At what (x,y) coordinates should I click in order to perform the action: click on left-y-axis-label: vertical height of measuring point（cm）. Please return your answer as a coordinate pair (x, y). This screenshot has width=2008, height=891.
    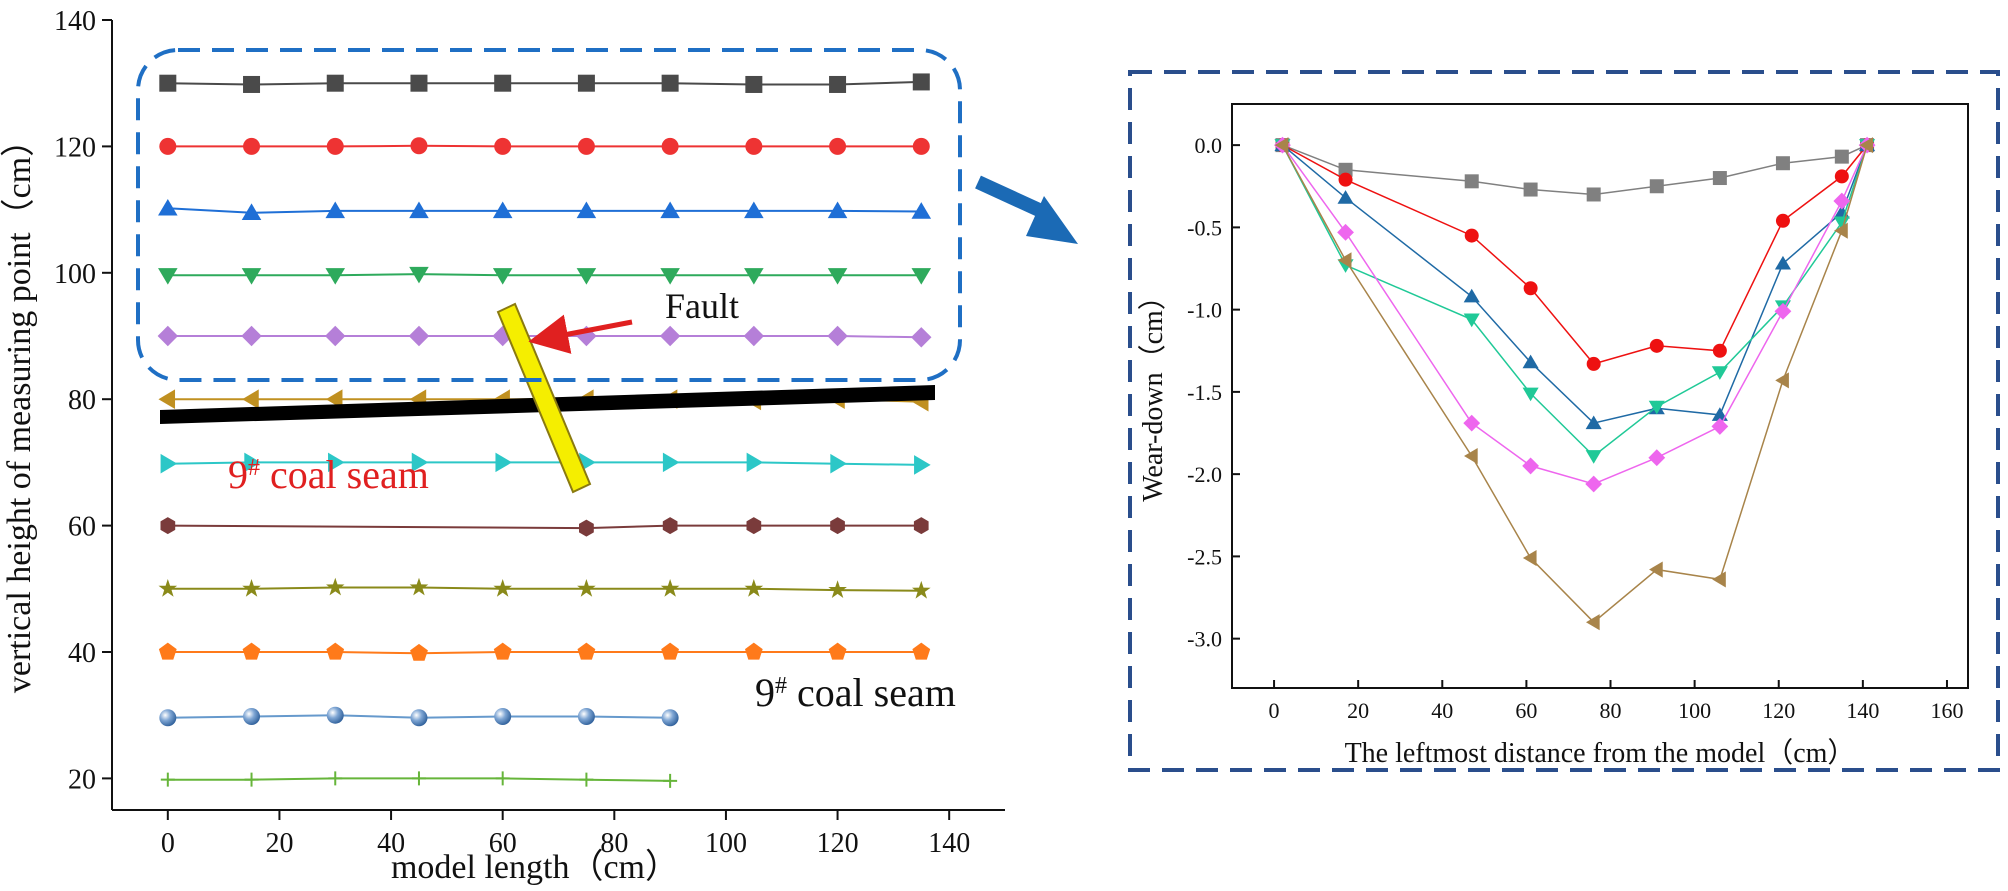
    Looking at the image, I should click on (19, 408).